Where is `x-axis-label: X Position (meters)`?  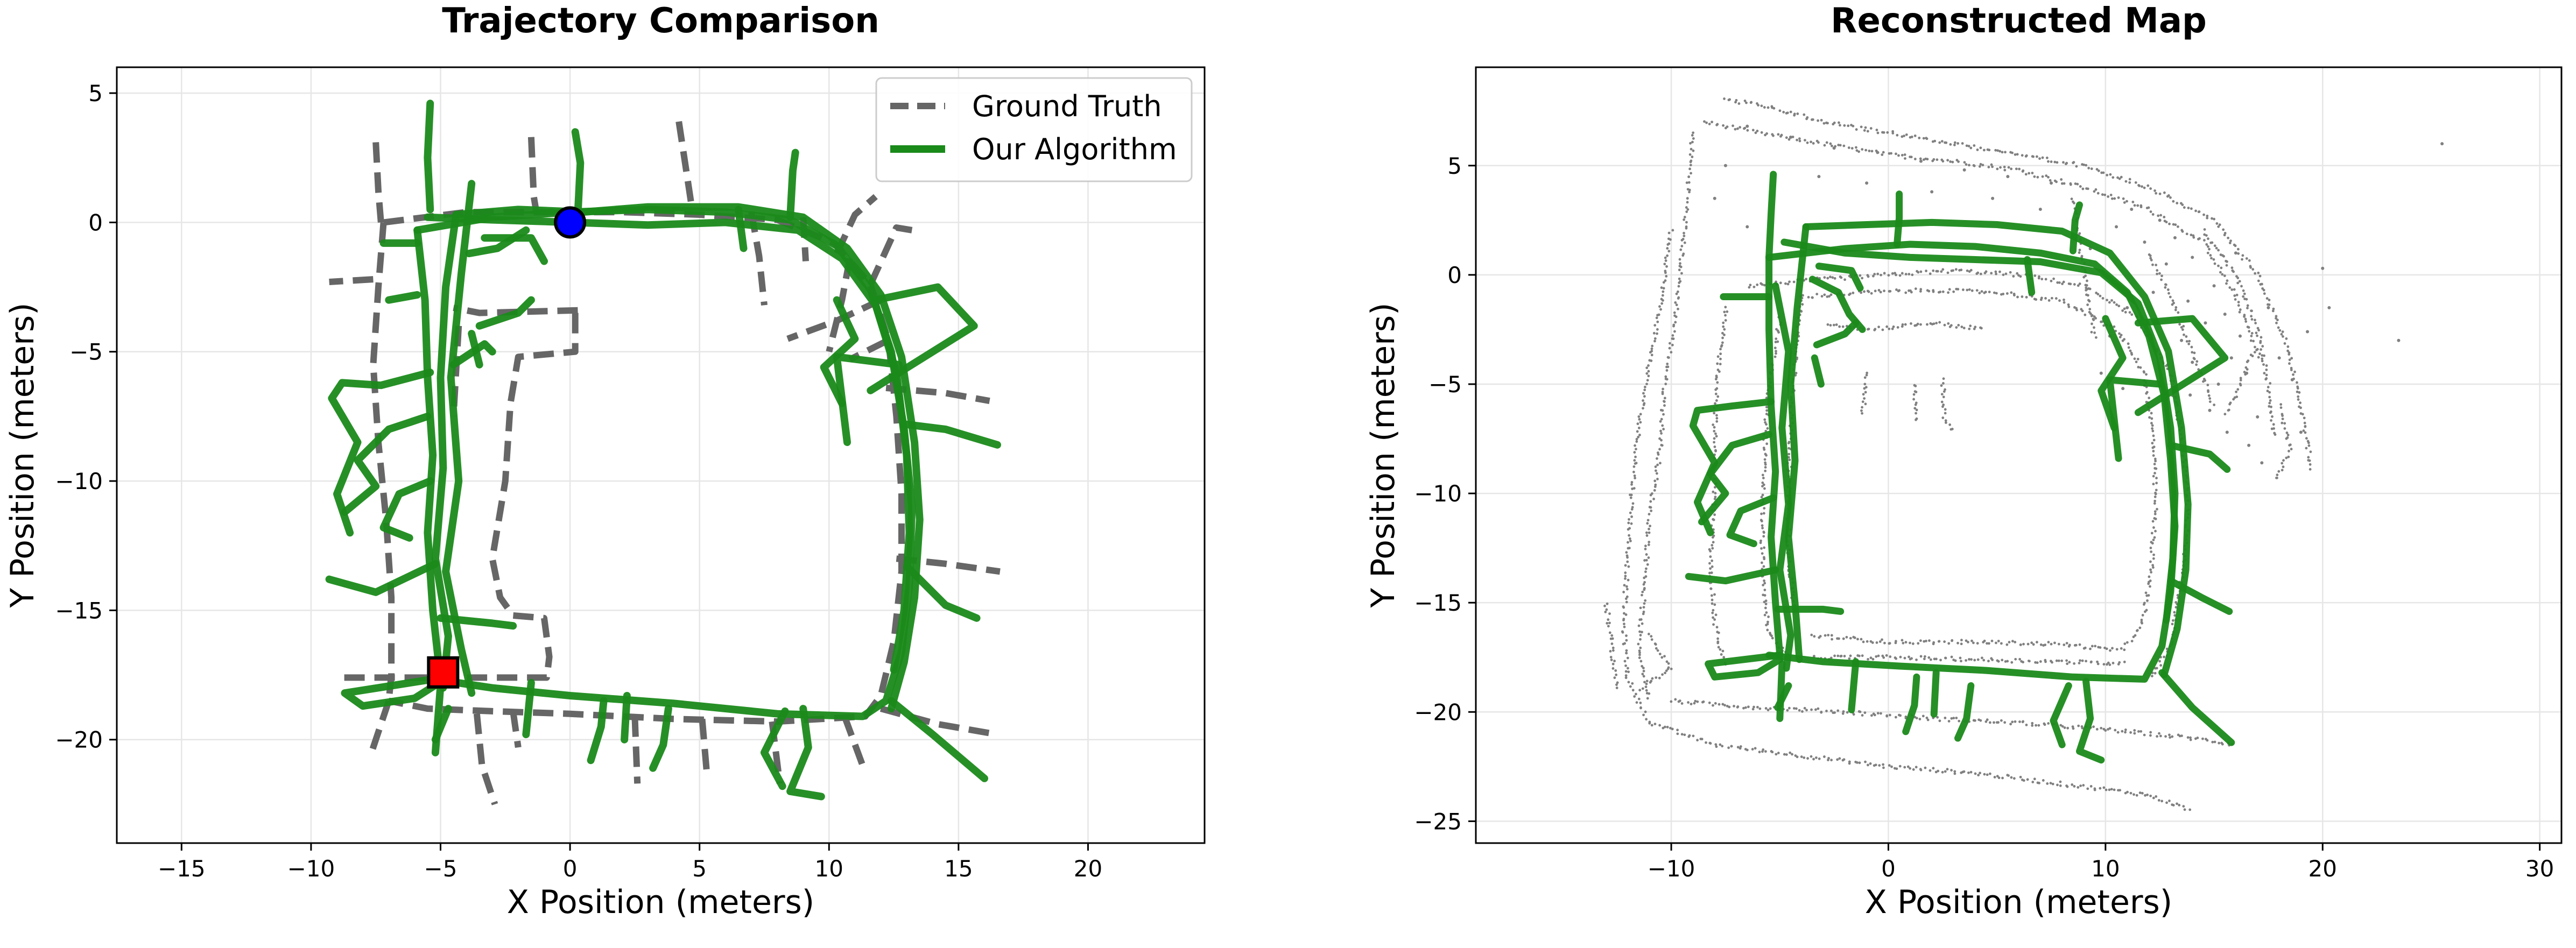
x-axis-label: X Position (meters) is located at coordinates (661, 902).